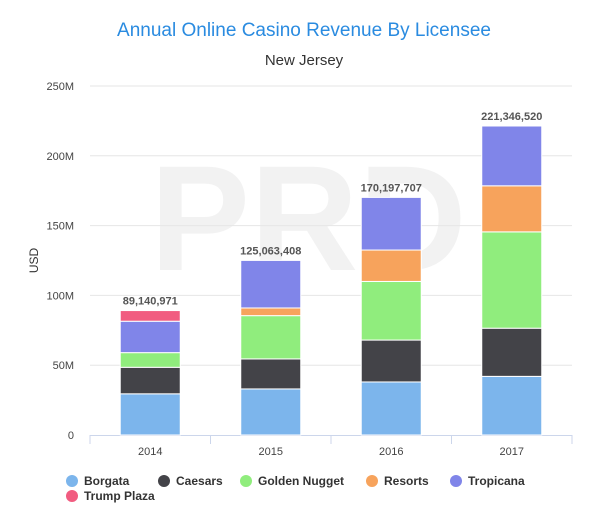 The width and height of the screenshot is (608, 522). Describe the element at coordinates (304, 60) in the screenshot. I see `chart-subtitle: New Jersey` at that location.